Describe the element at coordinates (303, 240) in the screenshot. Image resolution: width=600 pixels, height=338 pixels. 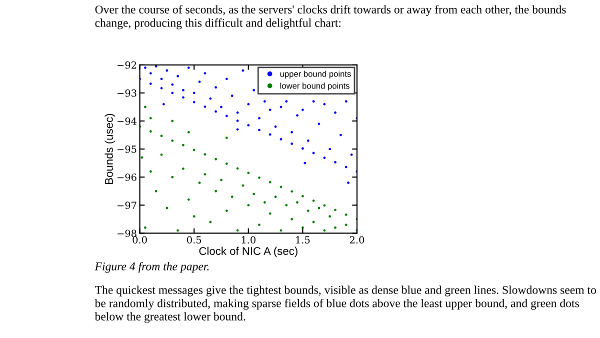
I see `x-tick-label: 1.5` at that location.